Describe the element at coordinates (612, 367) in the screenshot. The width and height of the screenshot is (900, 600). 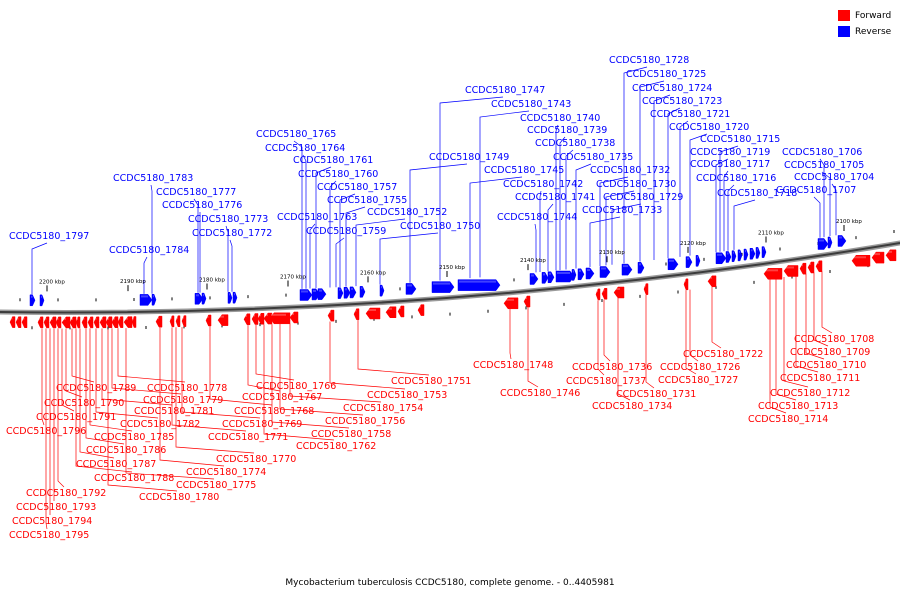
I see `gene-label: CCDC5180_1736` at that location.